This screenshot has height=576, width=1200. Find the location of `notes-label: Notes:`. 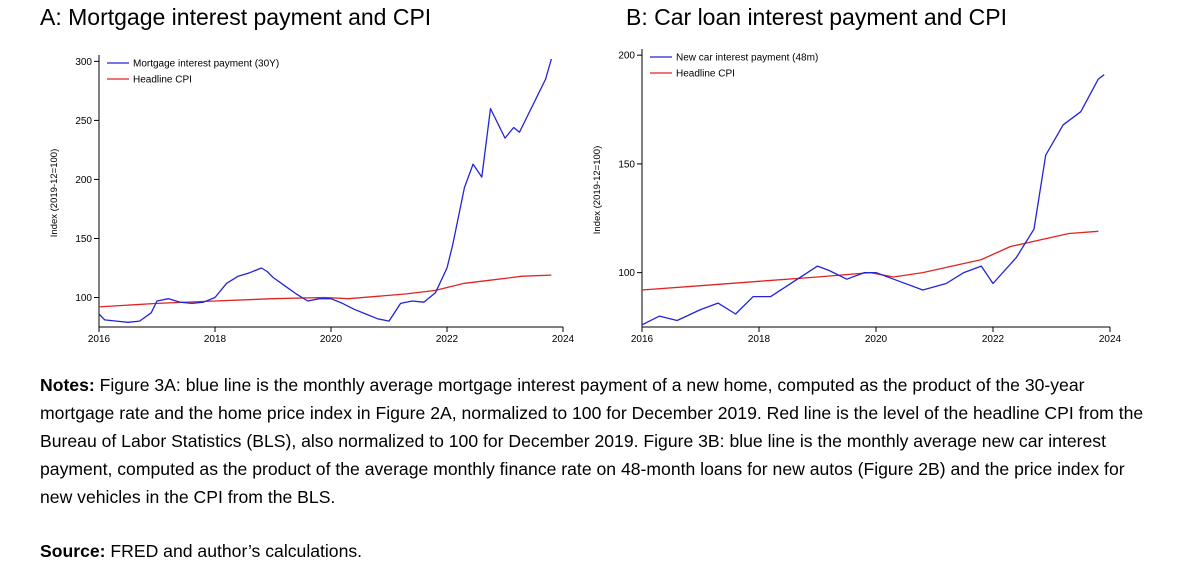

notes-label: Notes: is located at coordinates (67, 385).